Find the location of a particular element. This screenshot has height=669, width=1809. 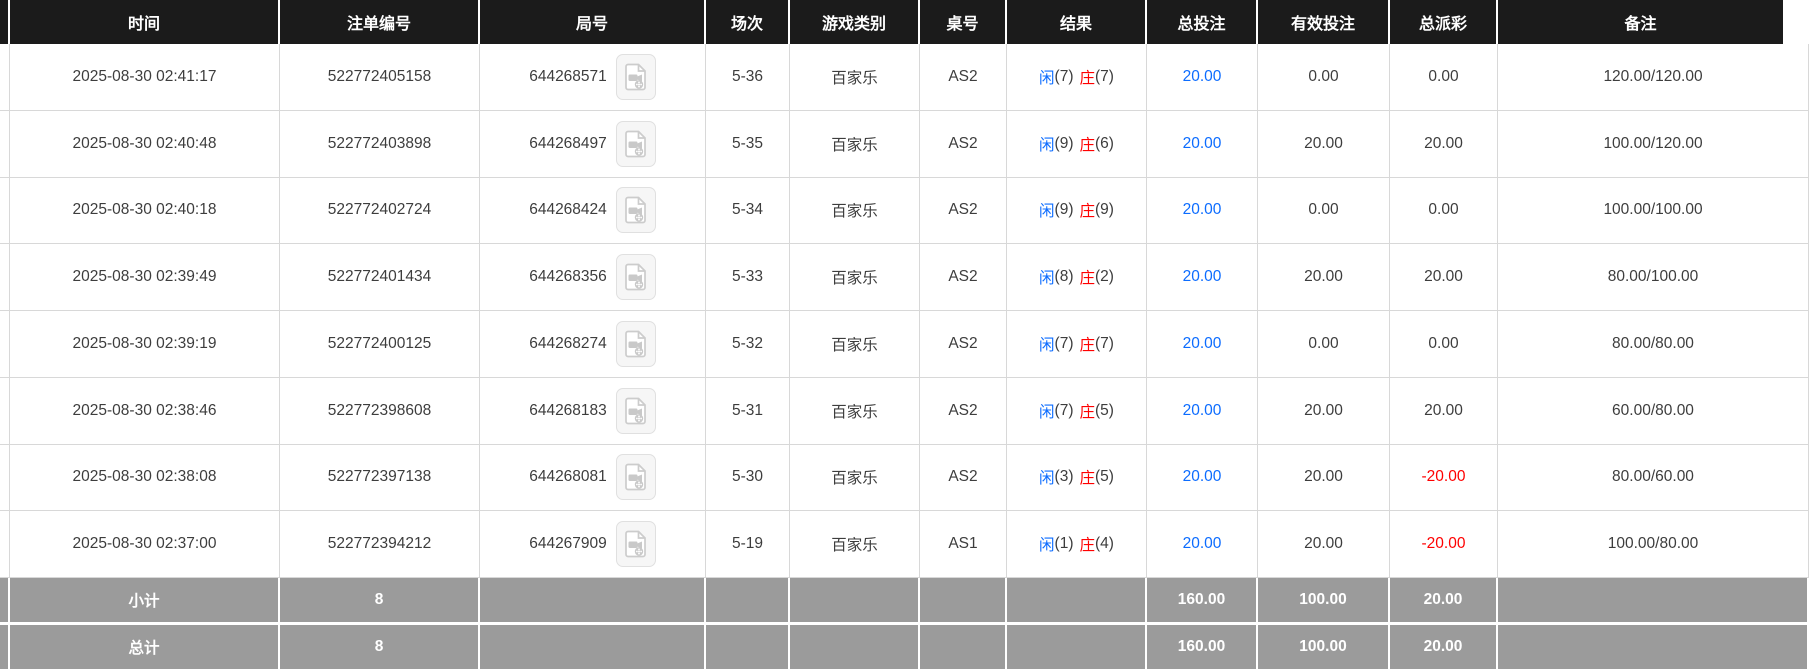

time-value: 2025-08-30 02:39:49 is located at coordinates (144, 277).